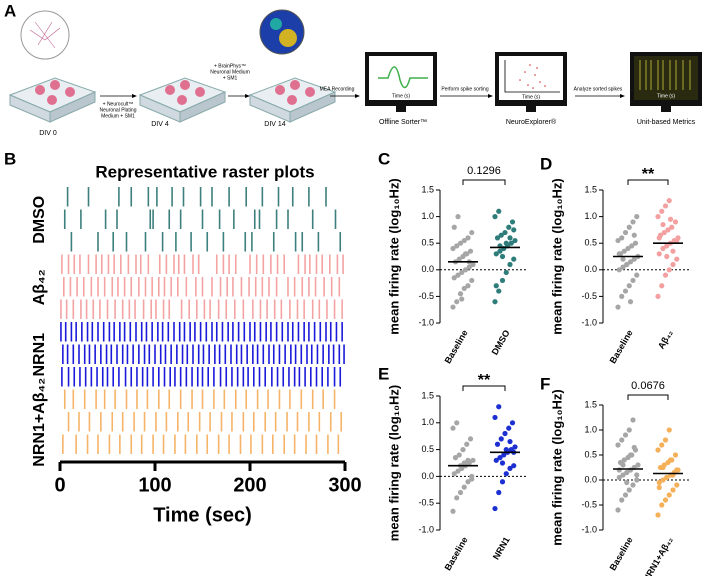 Image resolution: width=713 pixels, height=576 pixels. I want to click on media-text: + SM1, so click(230, 78).